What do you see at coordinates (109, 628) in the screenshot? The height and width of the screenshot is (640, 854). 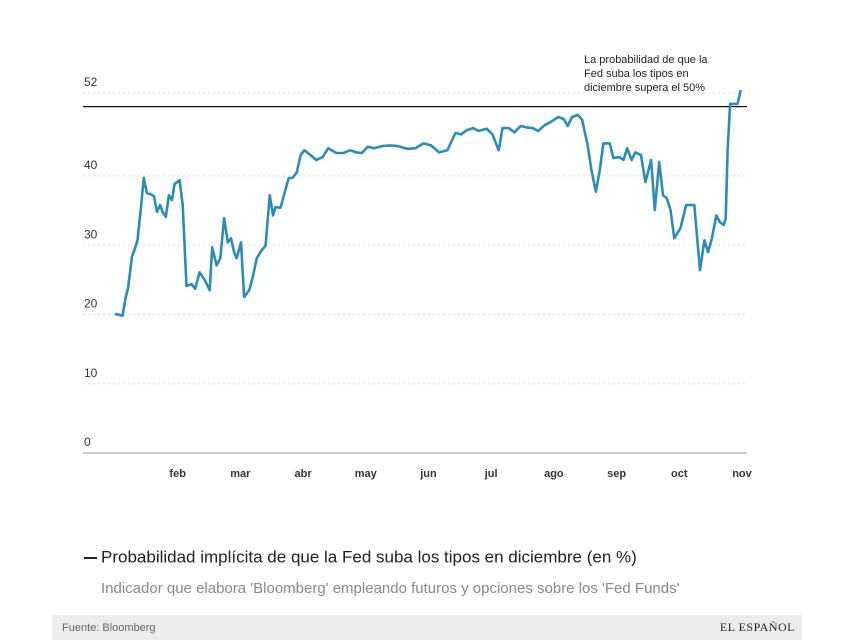 I see `source: Fuente: Bloomberg` at bounding box center [109, 628].